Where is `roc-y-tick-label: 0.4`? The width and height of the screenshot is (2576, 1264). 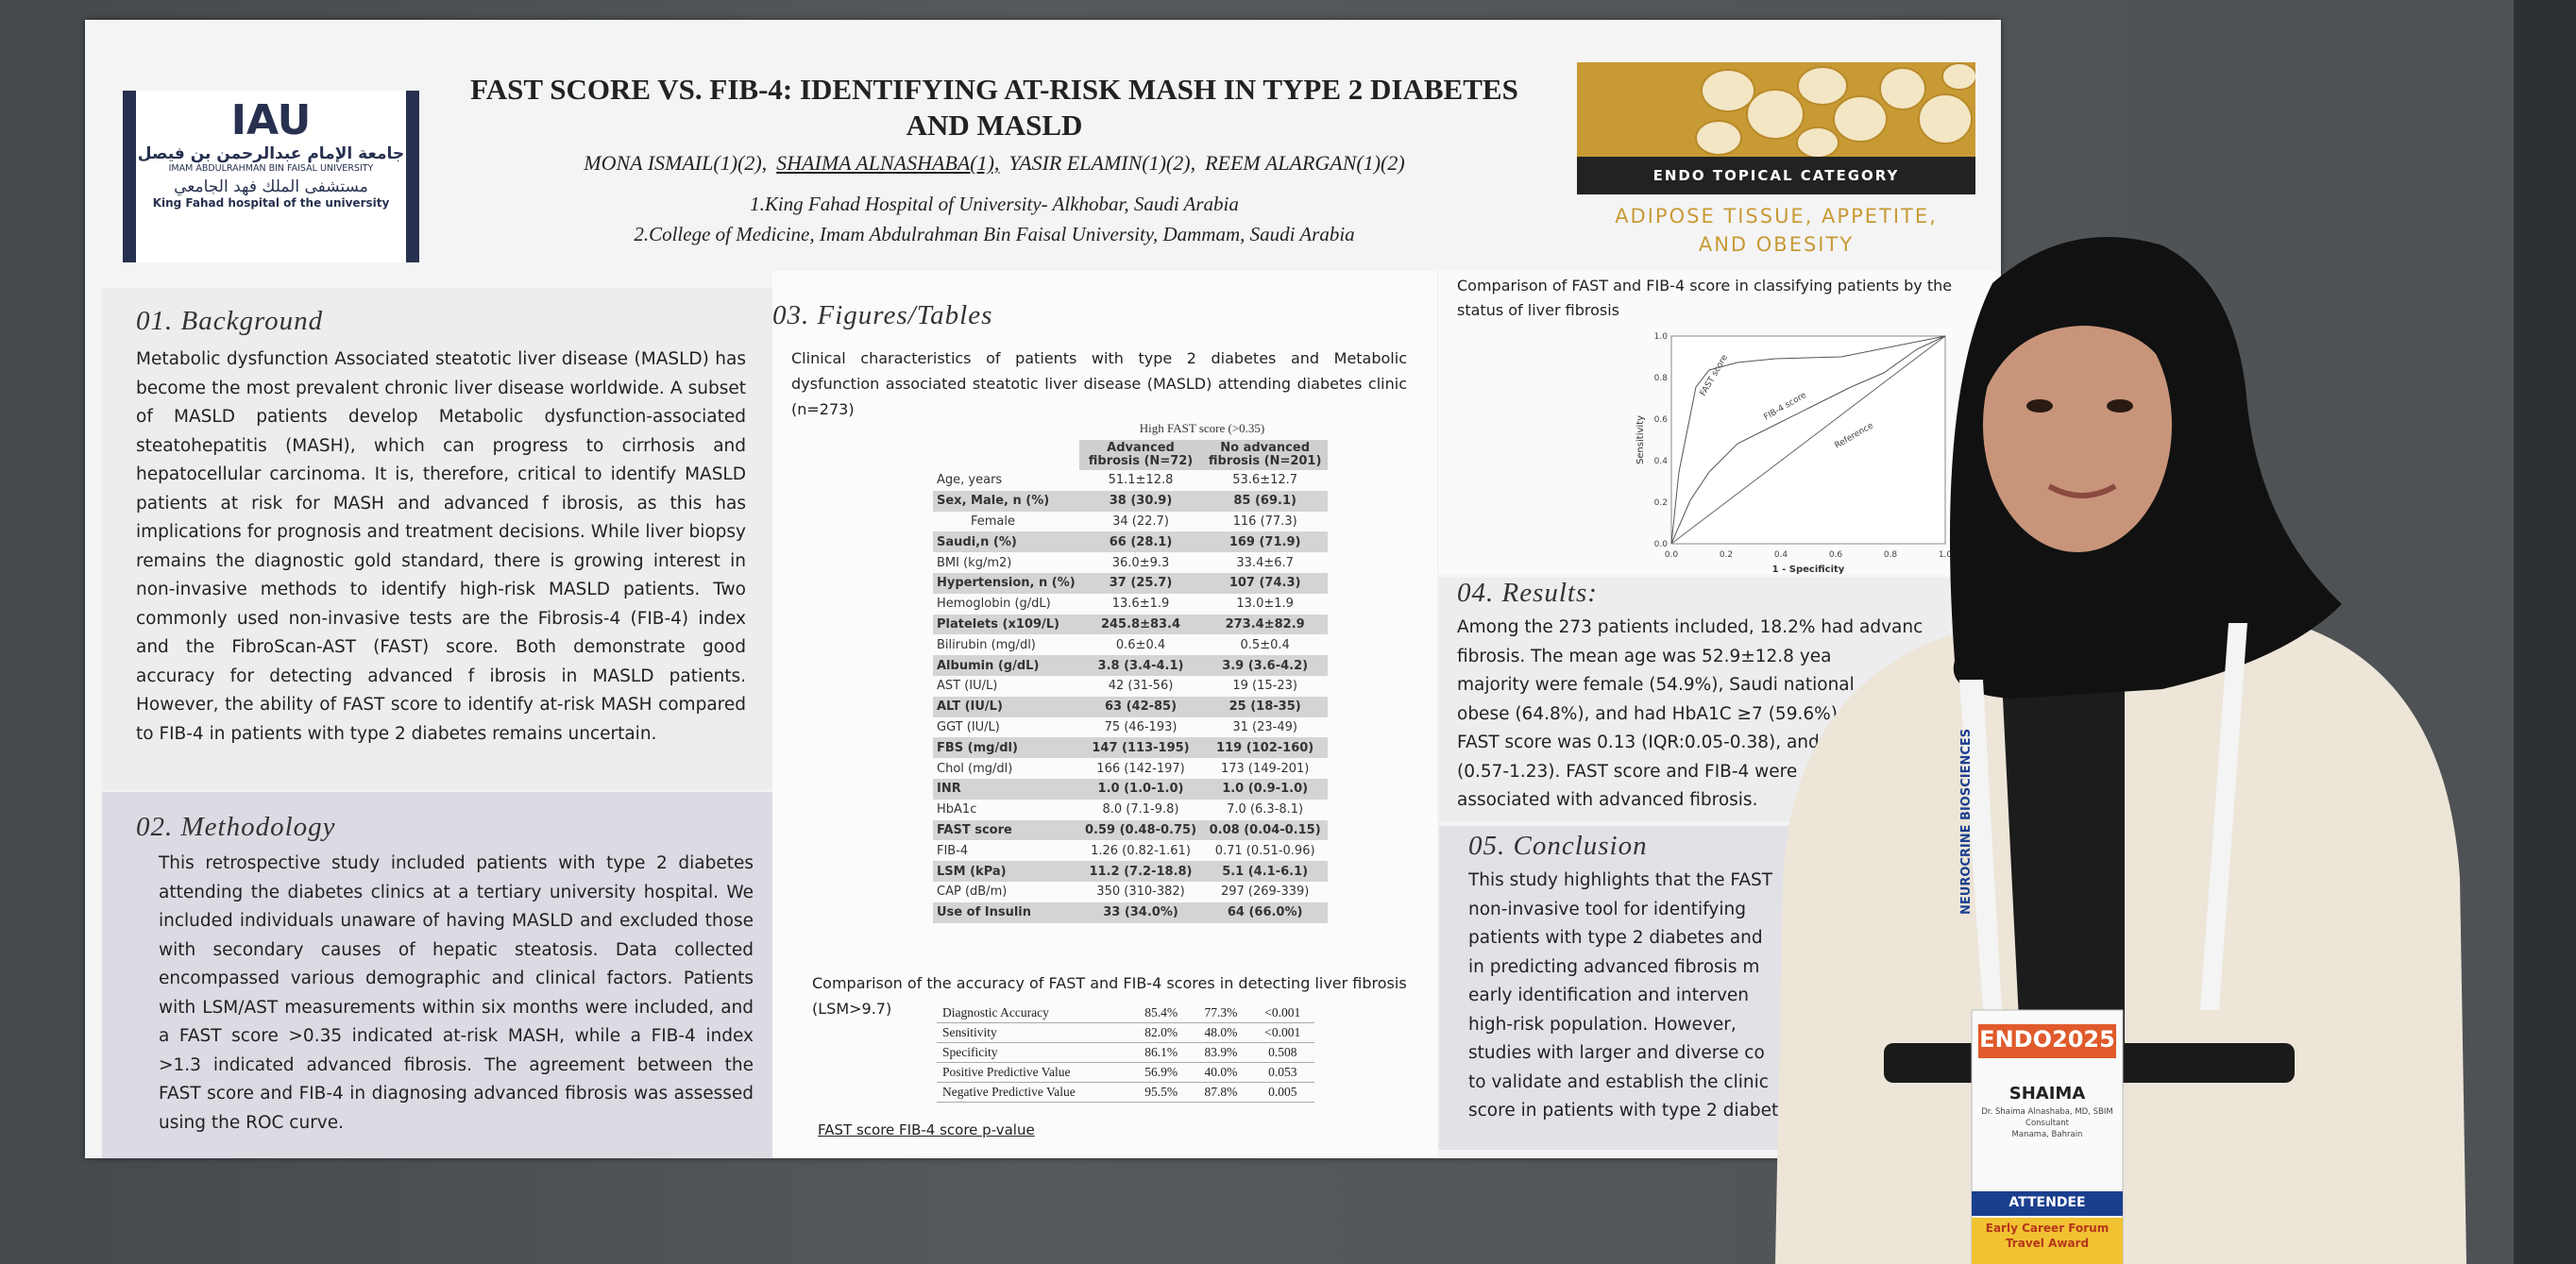
roc-y-tick-label: 0.4 is located at coordinates (1661, 461).